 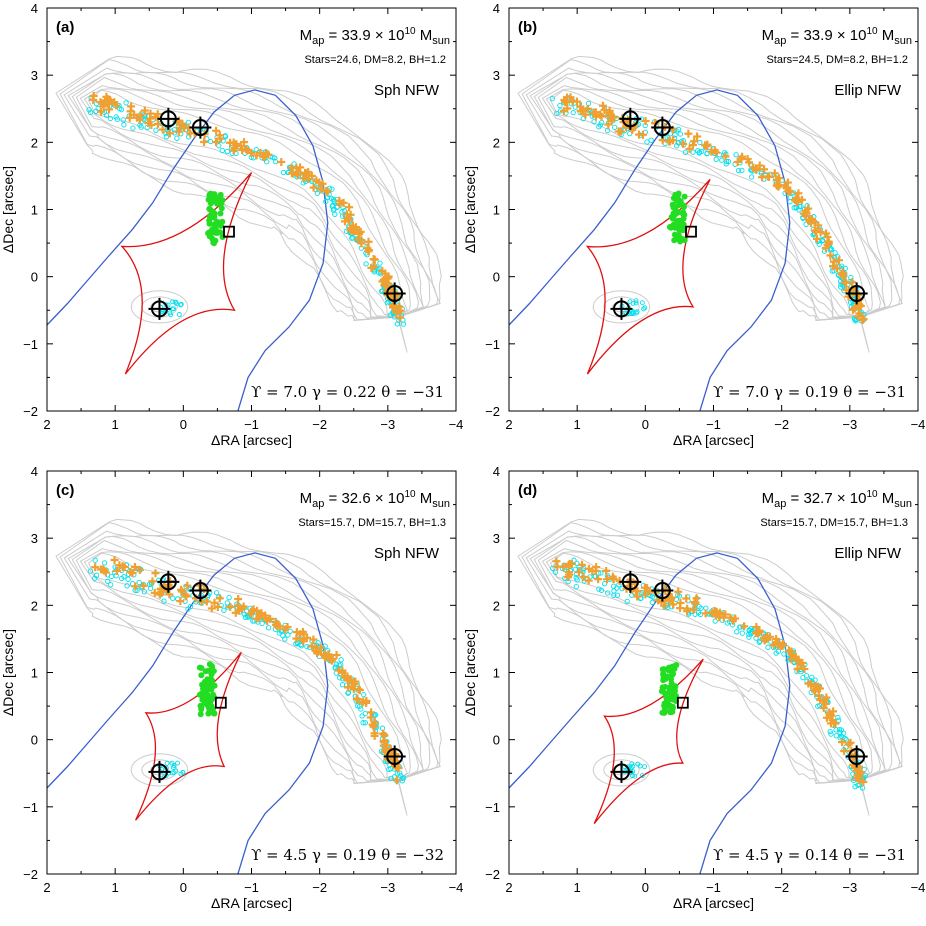 I want to click on observed-image-points, so click(x=247, y=206).